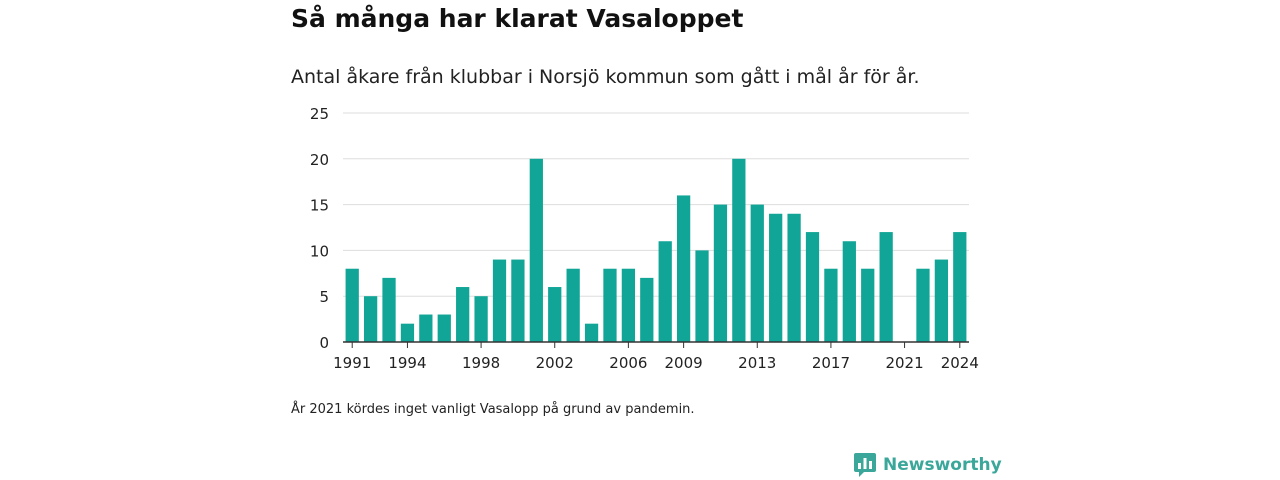 This screenshot has height=480, width=1280. Describe the element at coordinates (904, 363) in the screenshot. I see `x-tick-label: 2021` at that location.